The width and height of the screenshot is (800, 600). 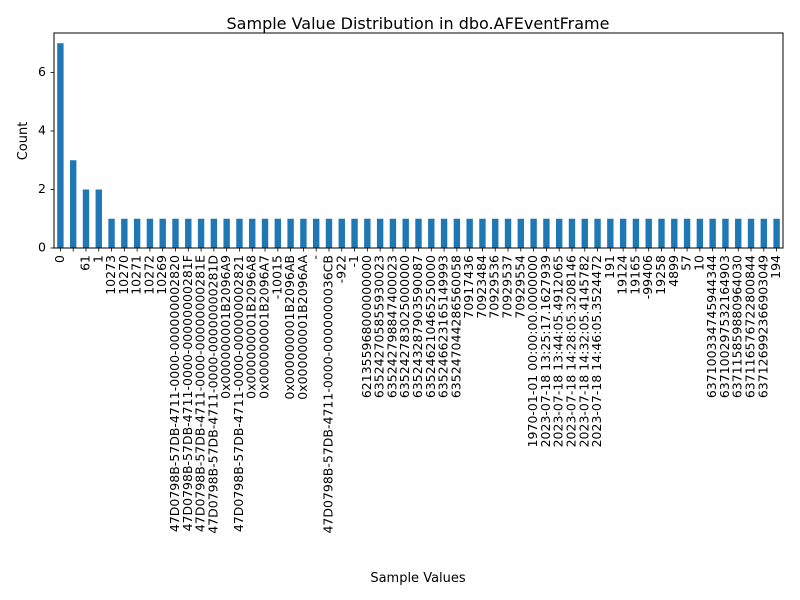 I want to click on x-tick-label: 637115859880964030, so click(x=737, y=326).